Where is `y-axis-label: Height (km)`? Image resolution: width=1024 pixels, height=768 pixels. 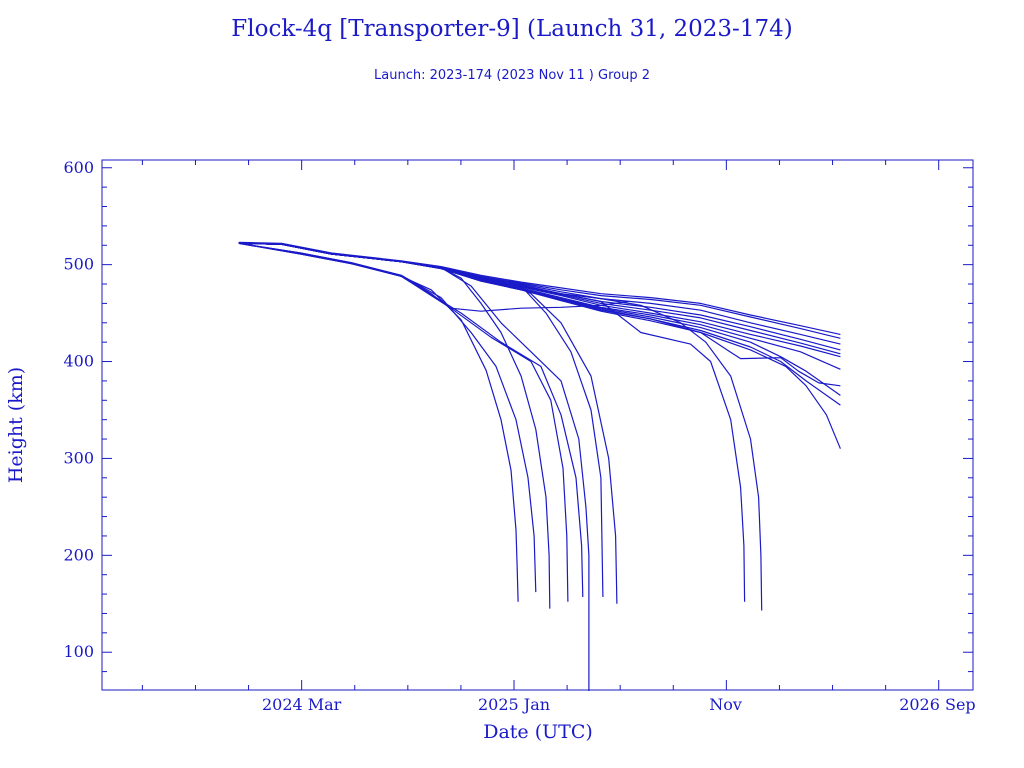
y-axis-label: Height (km) is located at coordinates (16, 425).